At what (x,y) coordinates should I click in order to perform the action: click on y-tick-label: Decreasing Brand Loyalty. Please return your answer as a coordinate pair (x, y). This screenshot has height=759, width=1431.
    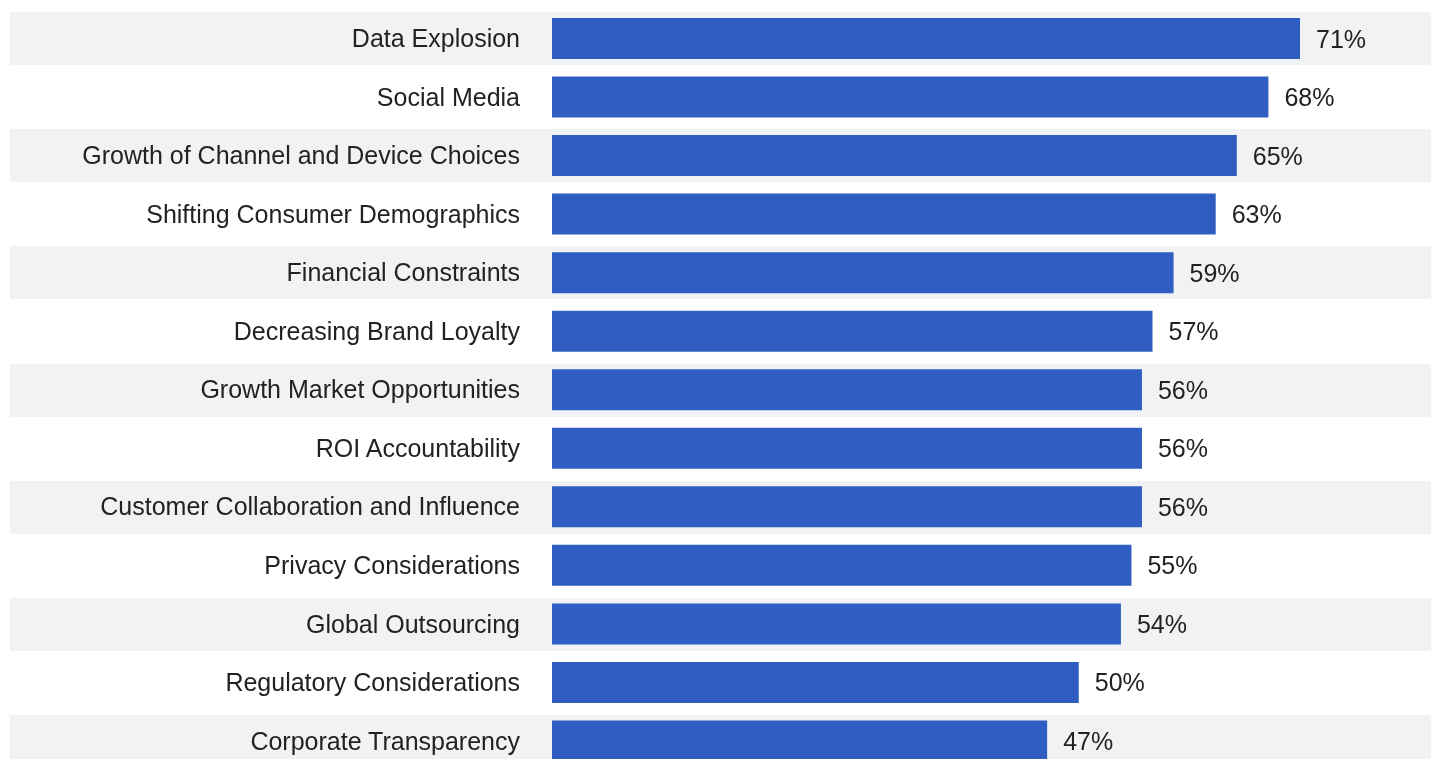
    Looking at the image, I should click on (377, 330).